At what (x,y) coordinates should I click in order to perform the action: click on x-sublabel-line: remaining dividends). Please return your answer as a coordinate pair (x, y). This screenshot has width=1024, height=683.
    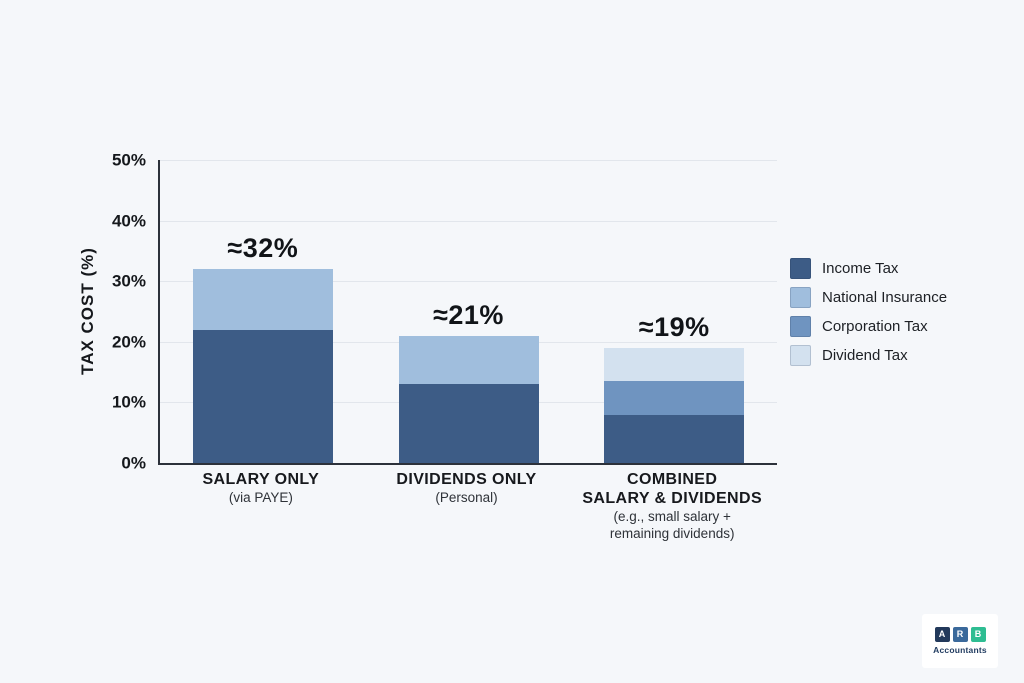
    Looking at the image, I should click on (672, 533).